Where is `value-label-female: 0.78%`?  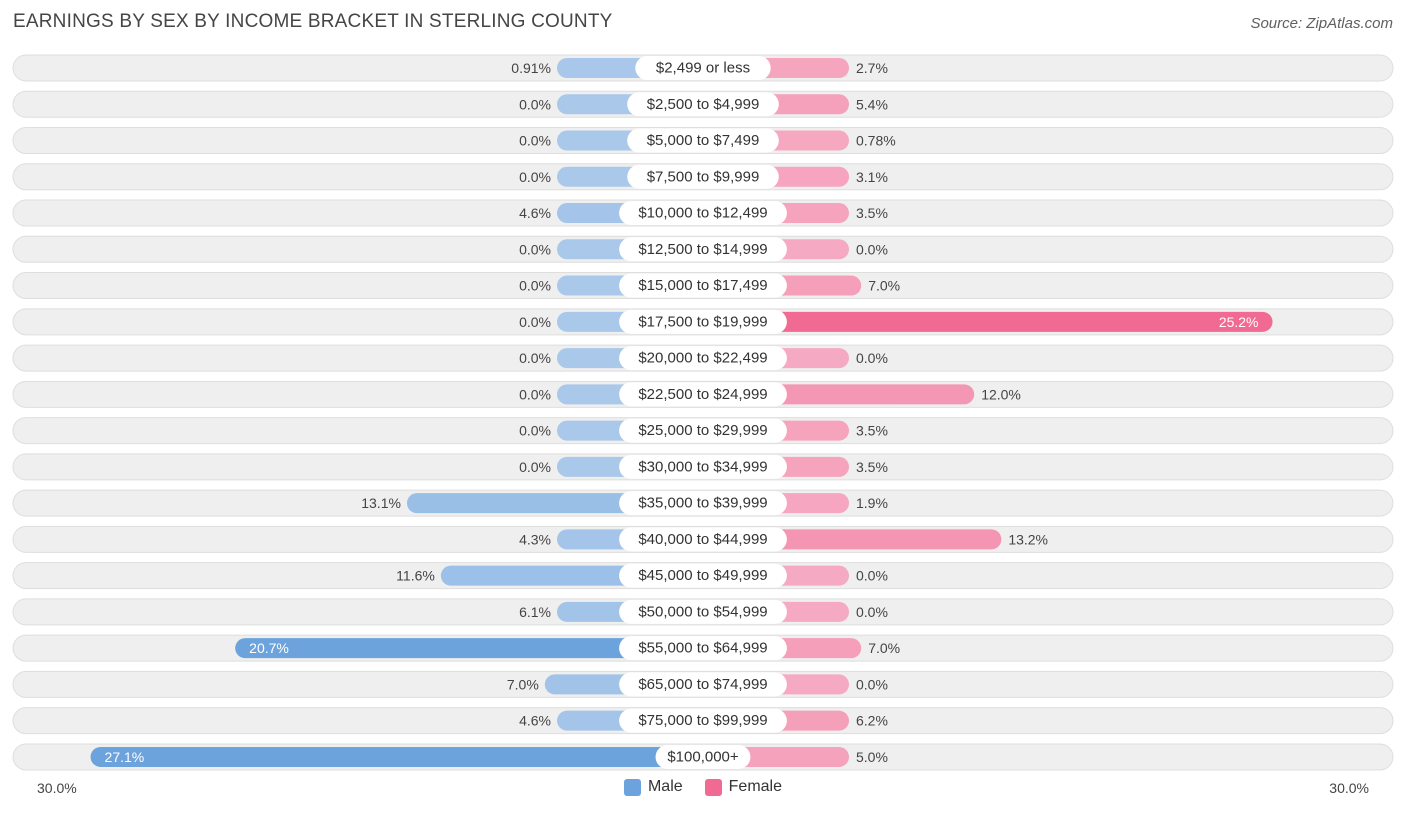 value-label-female: 0.78% is located at coordinates (876, 141).